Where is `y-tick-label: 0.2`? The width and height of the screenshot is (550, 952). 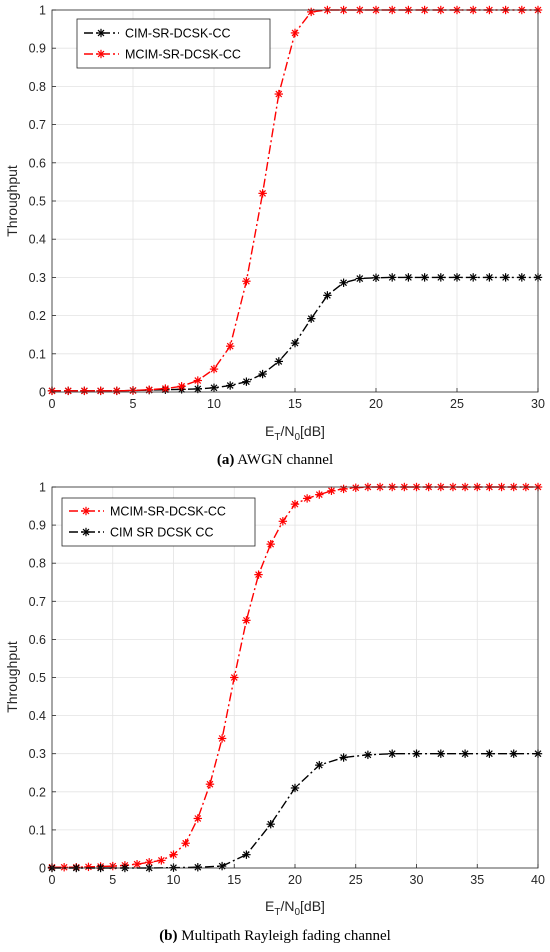
y-tick-label: 0.2 is located at coordinates (37, 316).